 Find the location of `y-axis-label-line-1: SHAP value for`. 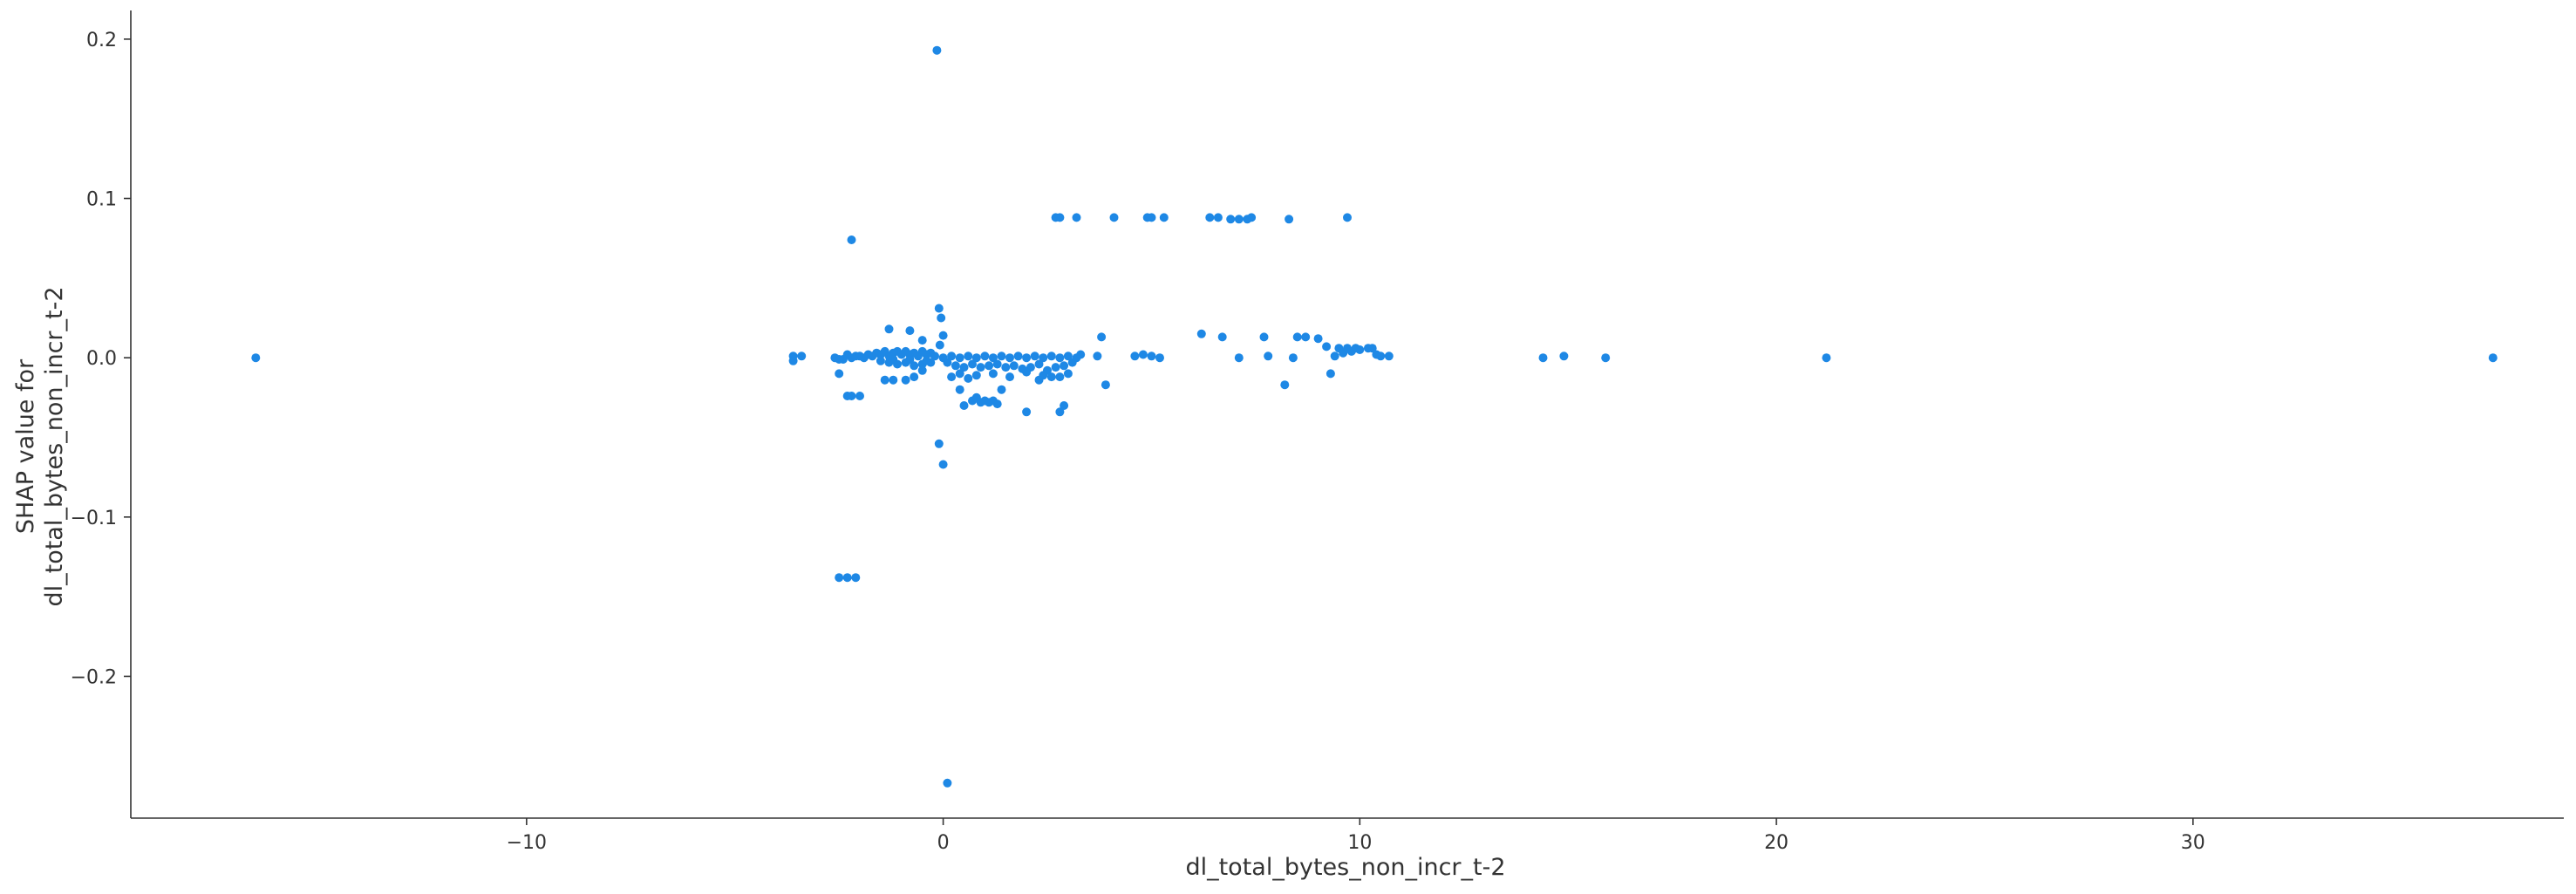

y-axis-label-line-1: SHAP value for is located at coordinates (26, 446).